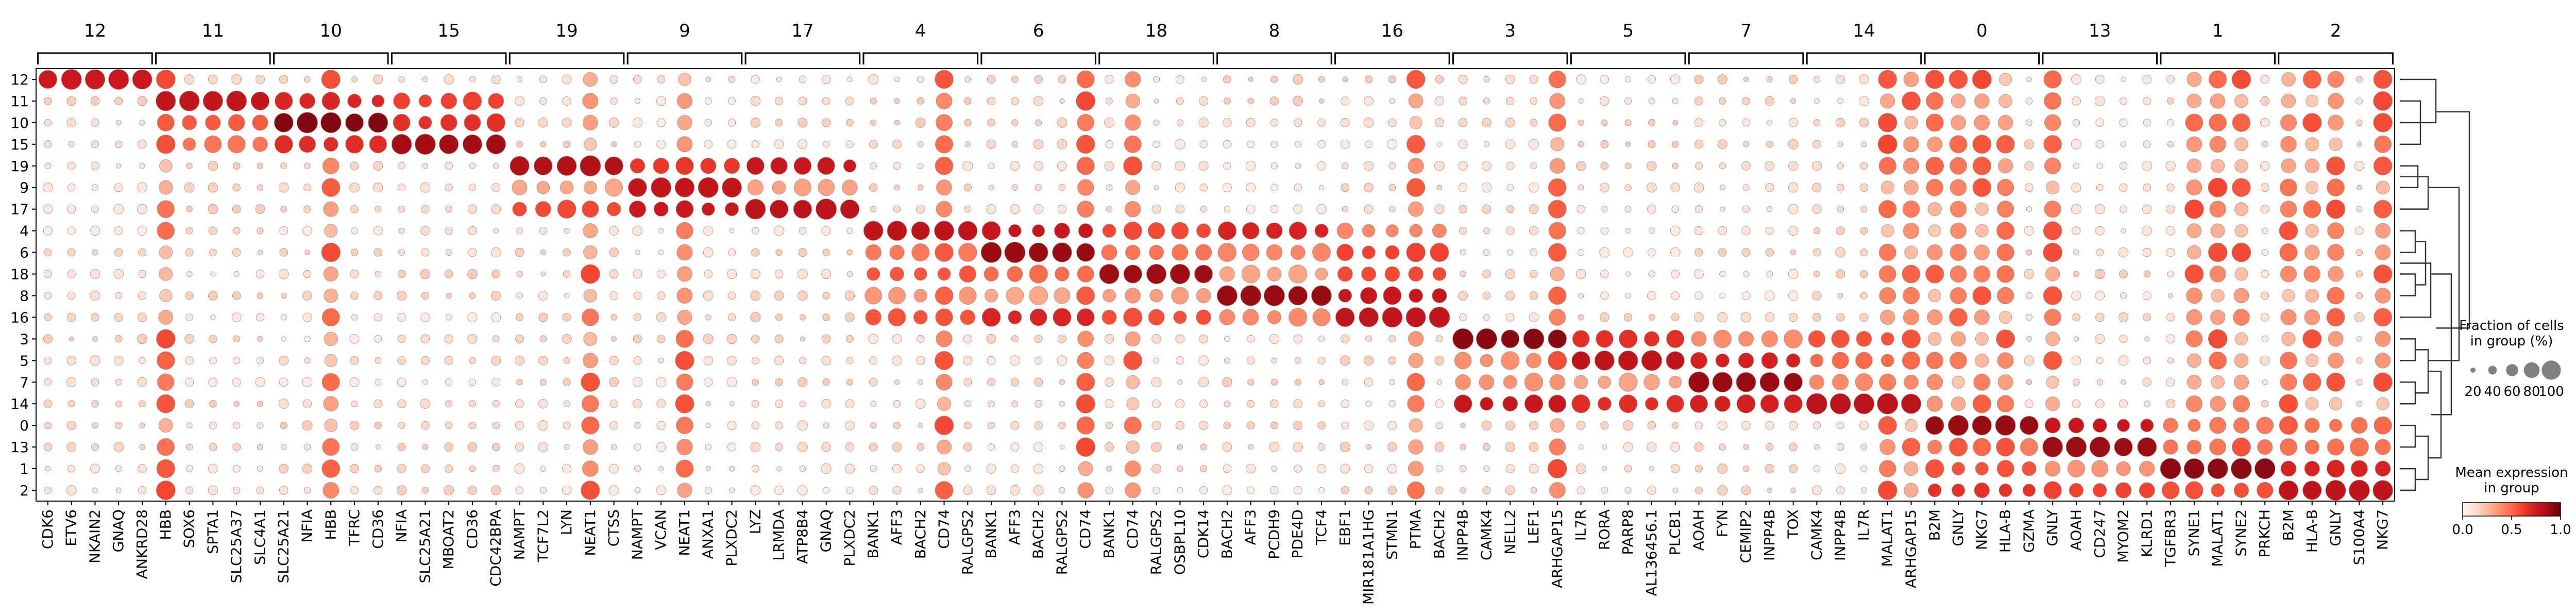 The width and height of the screenshot is (2576, 614). Describe the element at coordinates (237, 490) in the screenshot. I see `dot-2-SLC25A37` at that location.